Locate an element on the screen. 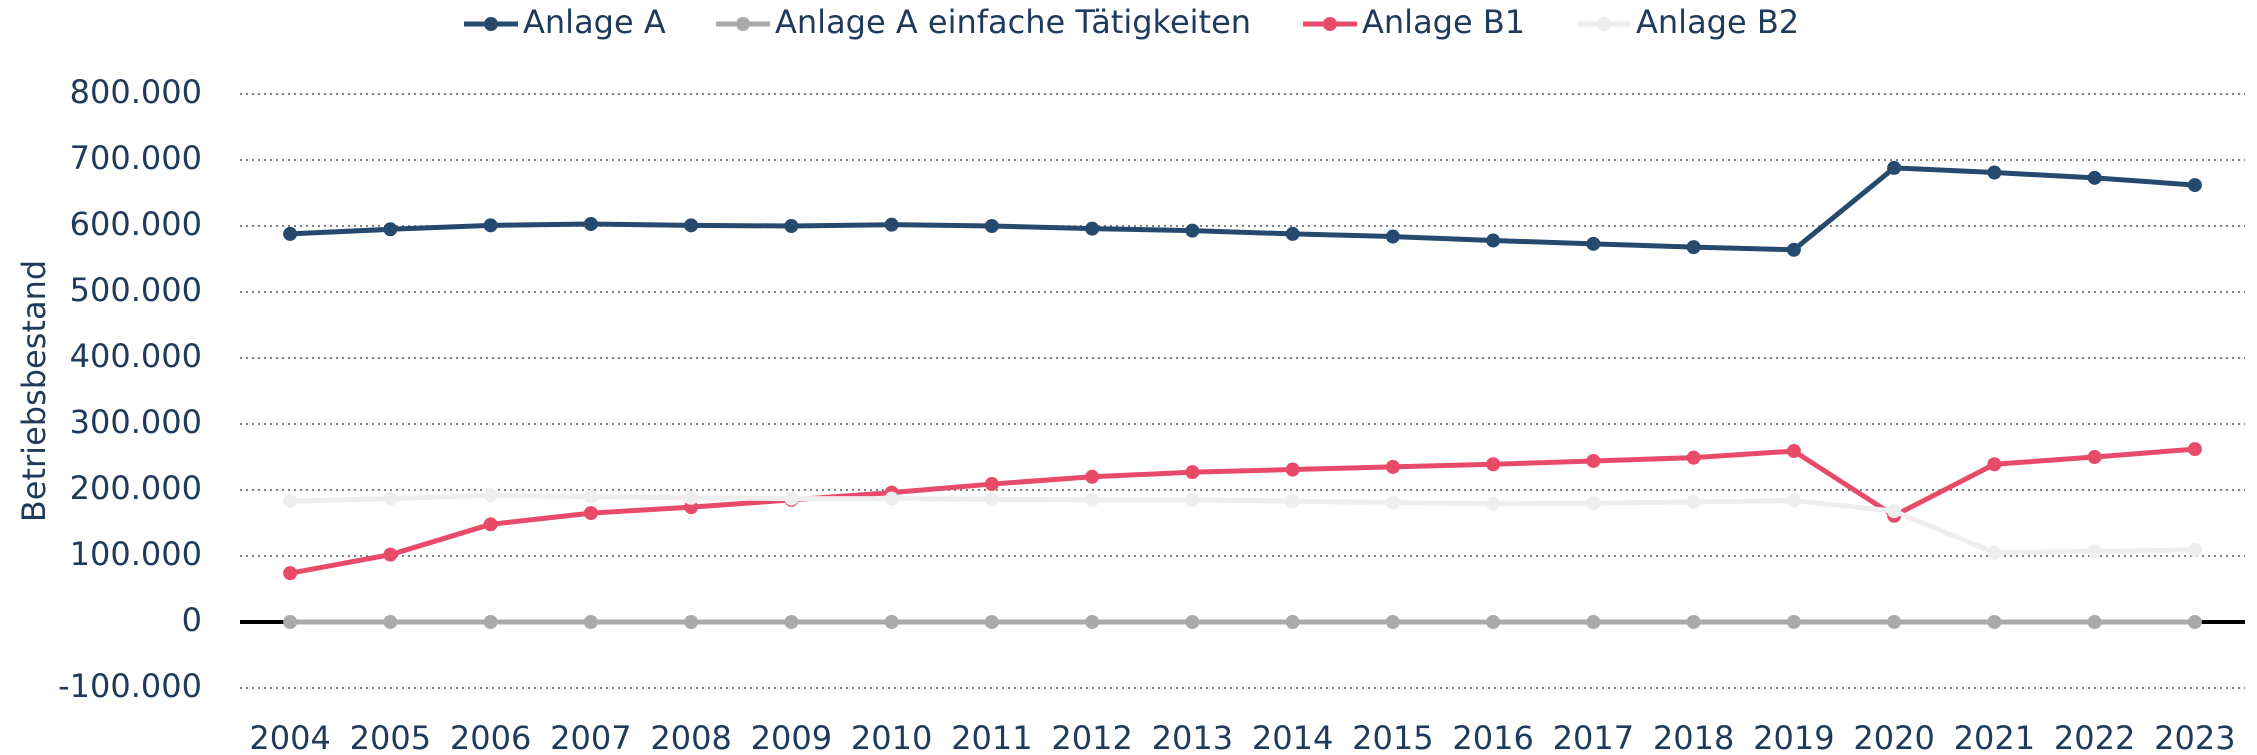  y-tick-label: 100.000 is located at coordinates (136, 554).